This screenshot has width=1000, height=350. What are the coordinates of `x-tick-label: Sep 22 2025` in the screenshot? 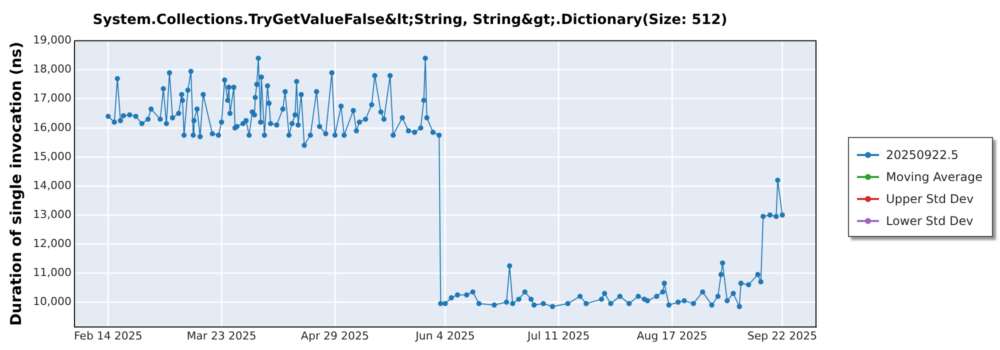 It's located at (782, 335).